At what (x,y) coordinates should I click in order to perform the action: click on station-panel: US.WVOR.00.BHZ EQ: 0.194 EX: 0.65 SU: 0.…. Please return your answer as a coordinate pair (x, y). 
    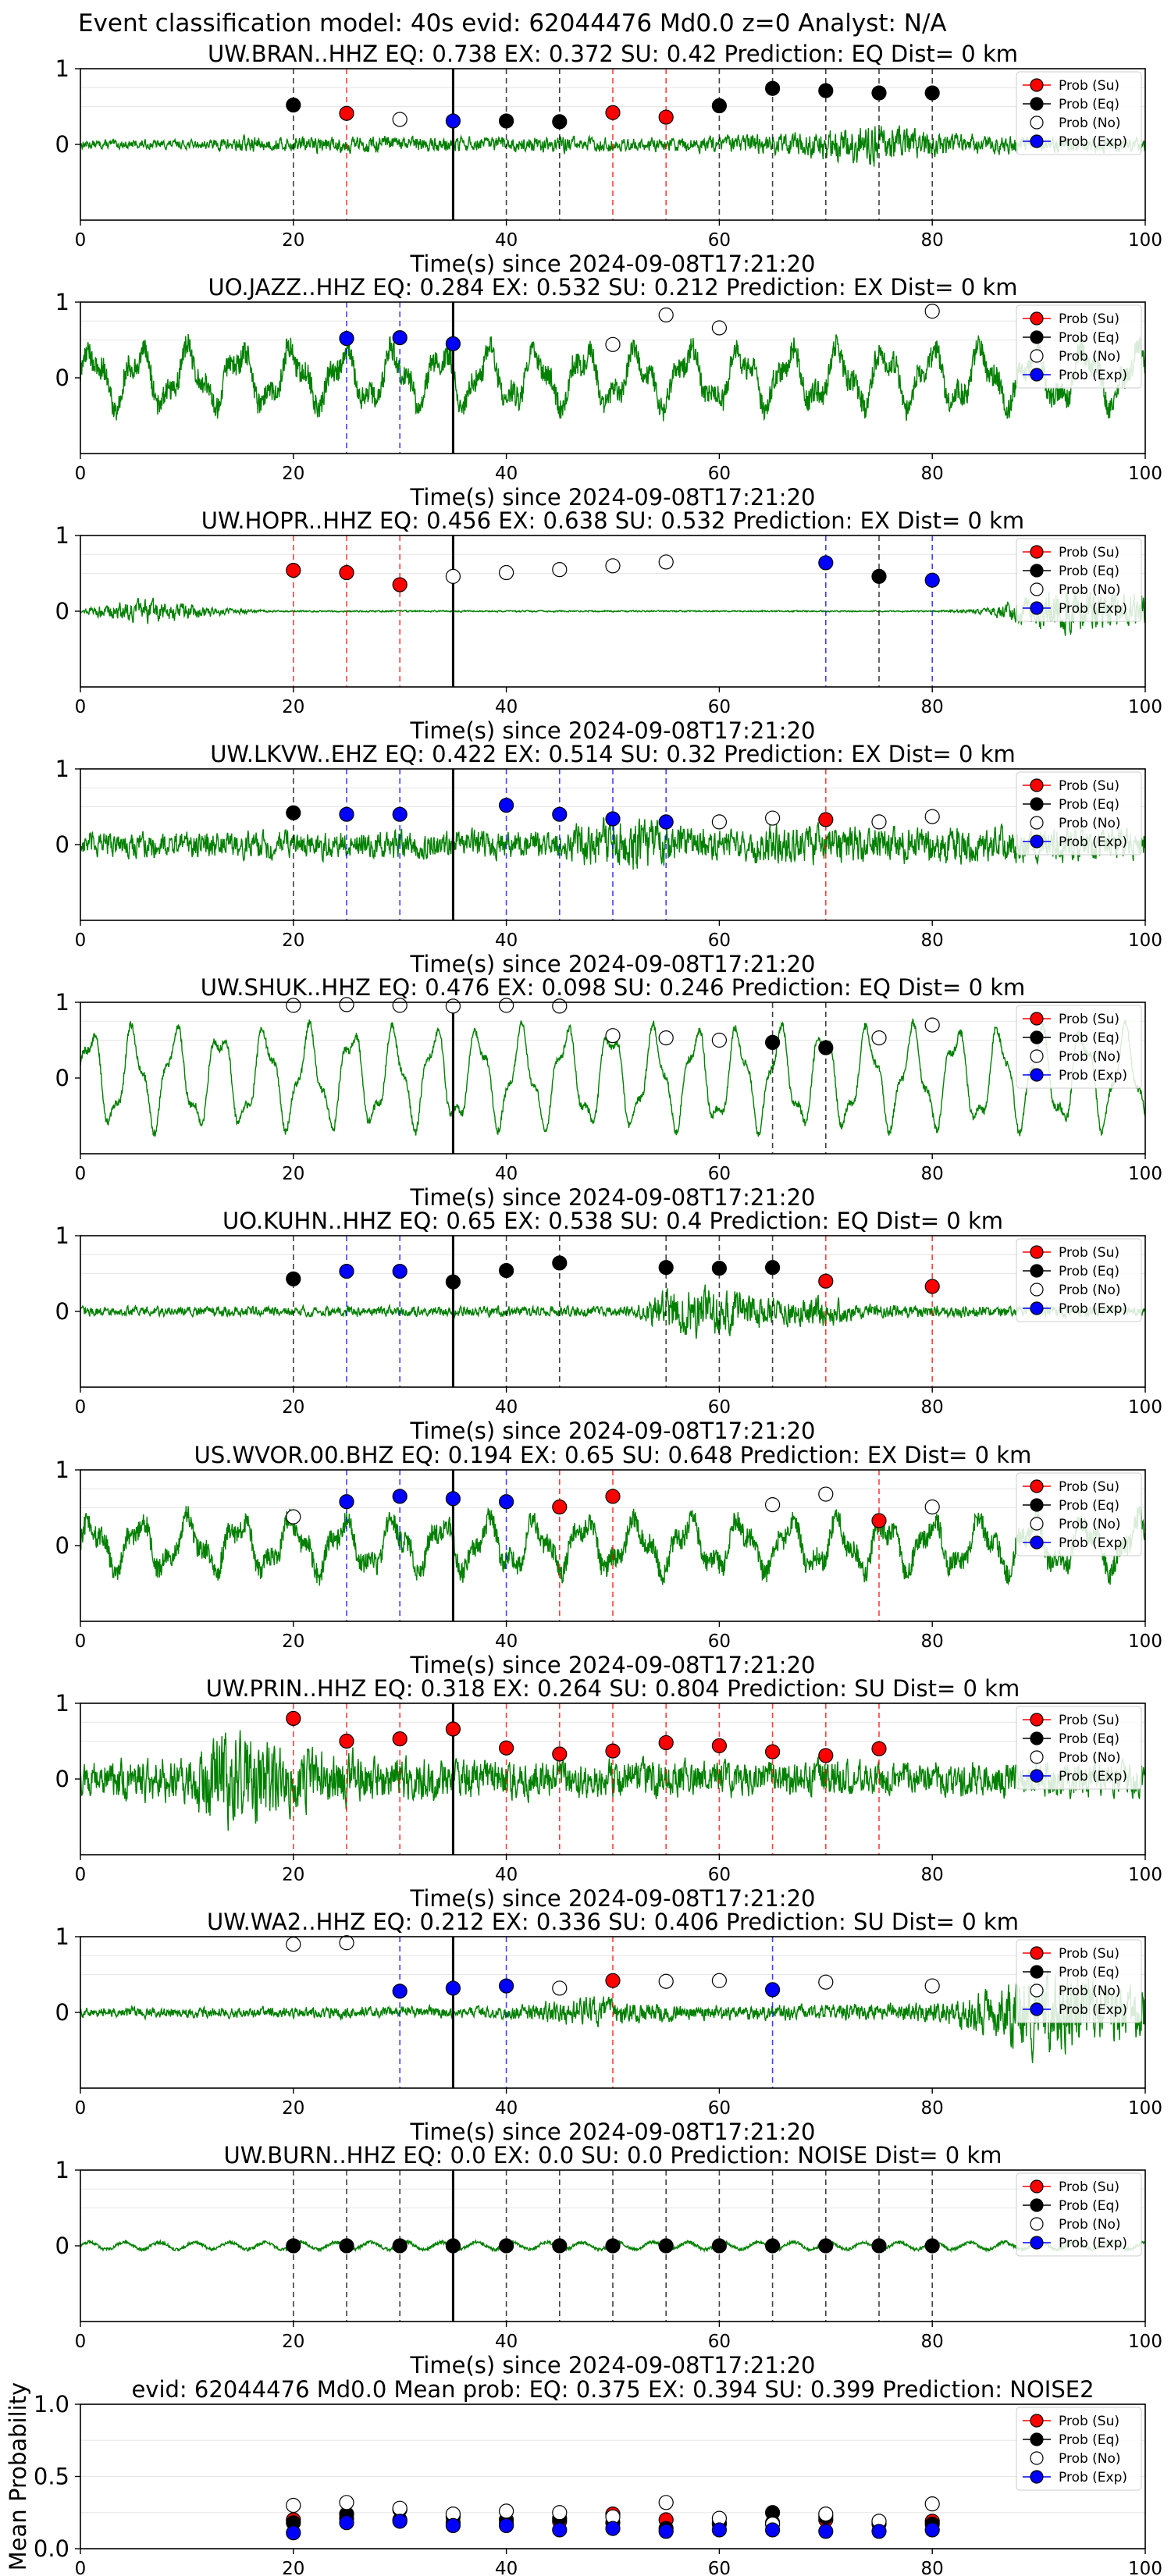
    Looking at the image, I should click on (608, 1560).